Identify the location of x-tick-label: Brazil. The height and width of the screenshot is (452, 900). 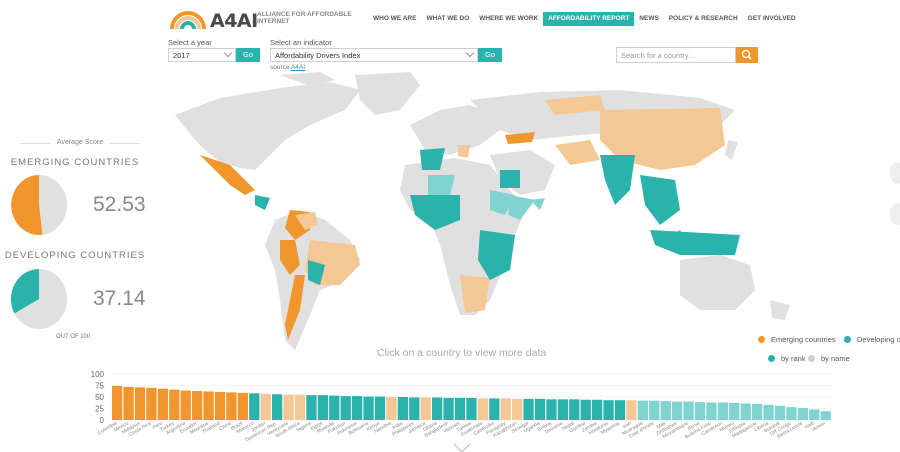
(237, 426).